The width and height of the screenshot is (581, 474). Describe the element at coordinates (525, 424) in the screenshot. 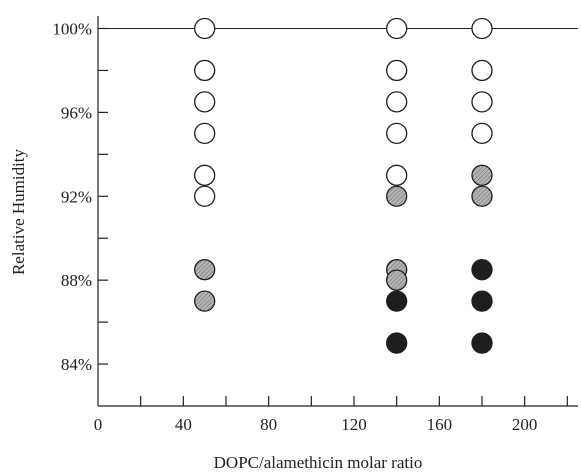

I see `x-tick-label: 200` at that location.